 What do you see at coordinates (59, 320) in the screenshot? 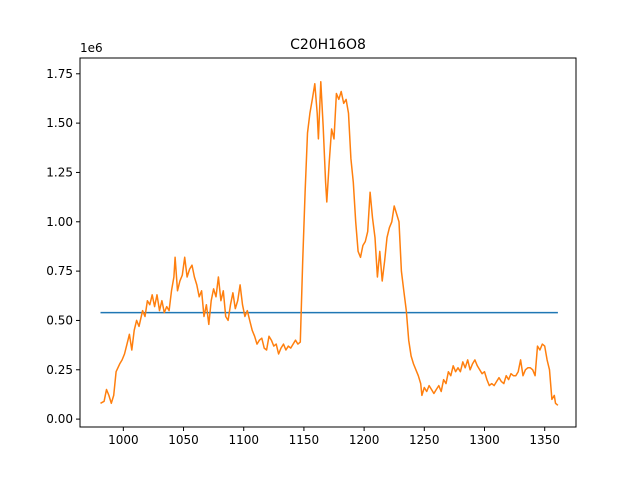
I see `y-tick-label-2: 0.50` at bounding box center [59, 320].